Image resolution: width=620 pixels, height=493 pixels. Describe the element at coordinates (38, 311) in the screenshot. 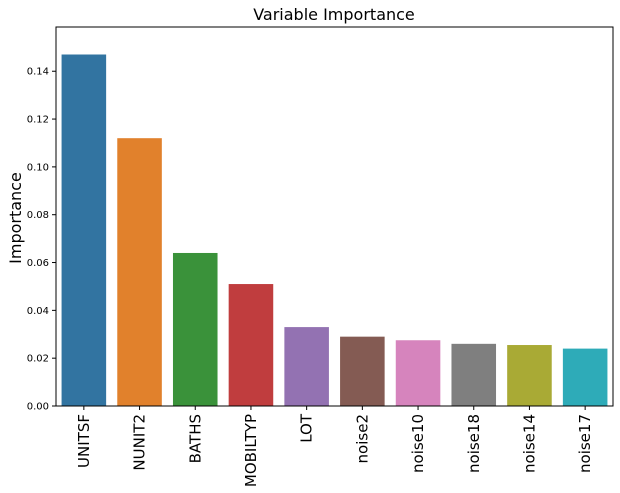

I see `y-tick-label: 0.04` at that location.